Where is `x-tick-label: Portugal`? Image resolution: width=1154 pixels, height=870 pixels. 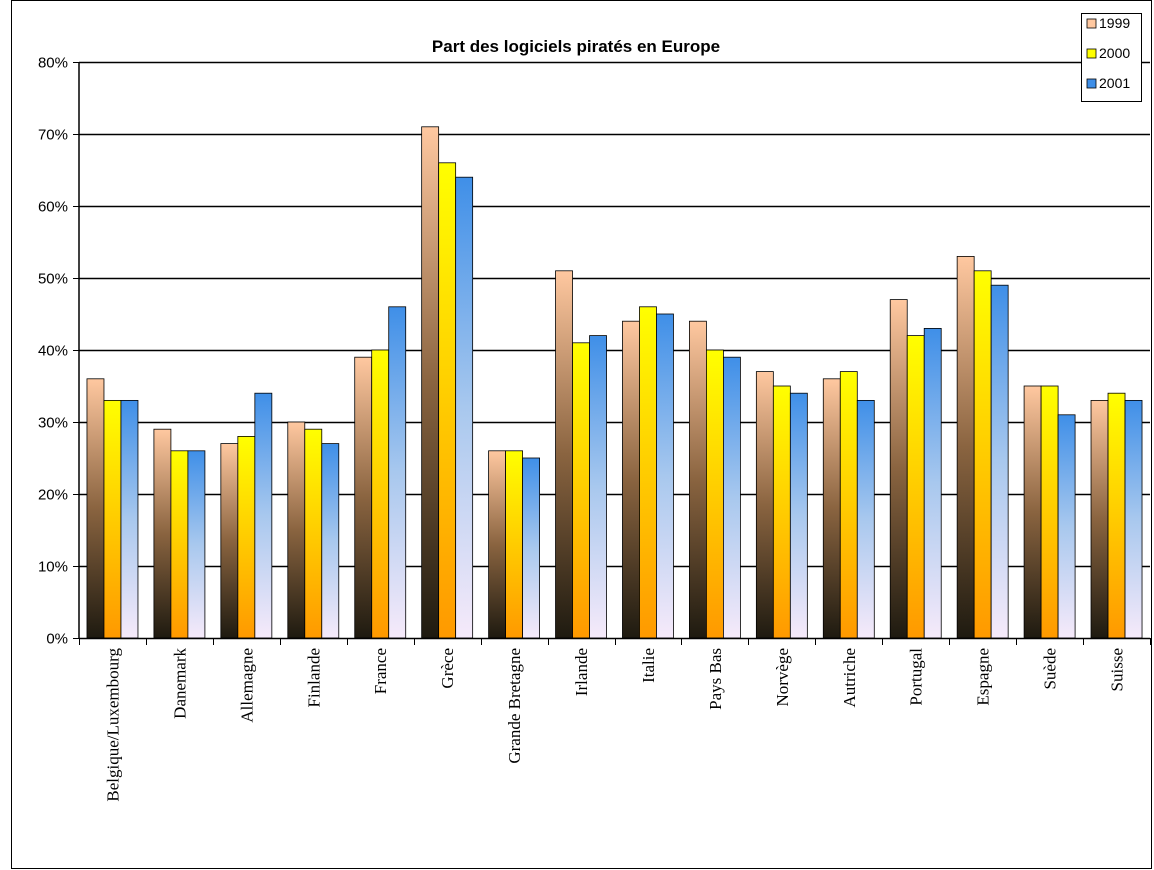 x-tick-label: Portugal is located at coordinates (916, 677).